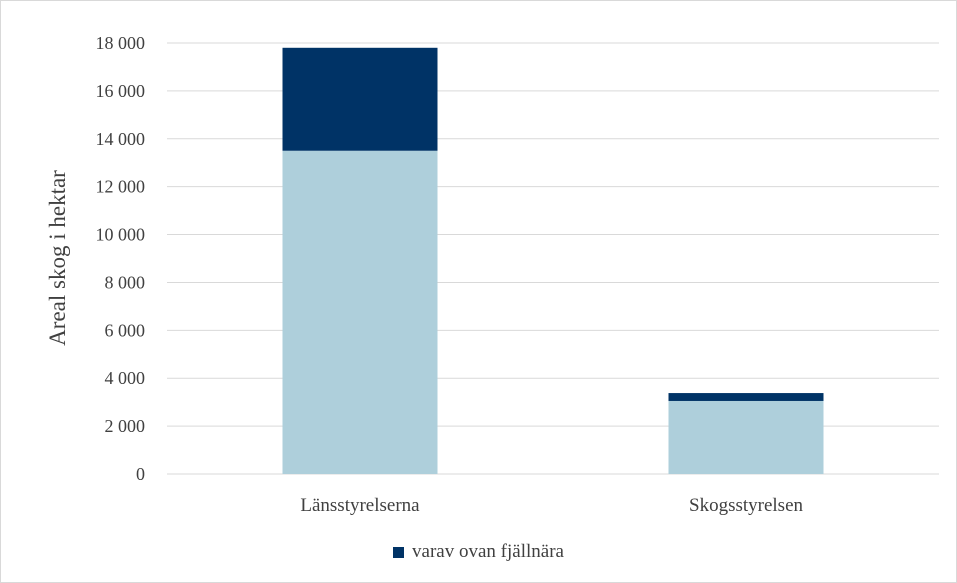  Describe the element at coordinates (125, 426) in the screenshot. I see `y-tick-label: 2 000` at that location.